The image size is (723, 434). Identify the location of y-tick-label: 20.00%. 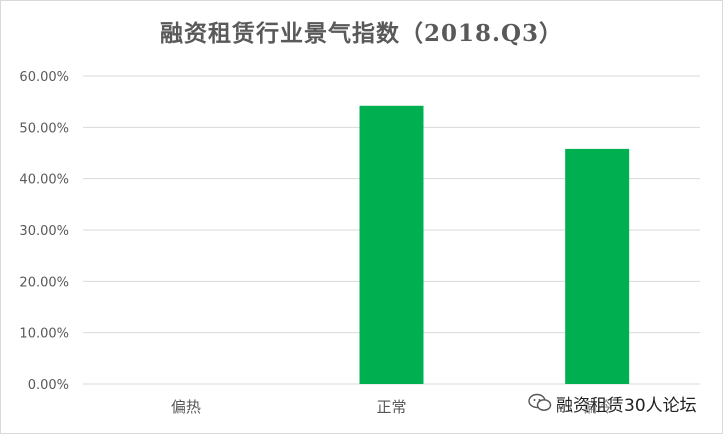
(44, 282).